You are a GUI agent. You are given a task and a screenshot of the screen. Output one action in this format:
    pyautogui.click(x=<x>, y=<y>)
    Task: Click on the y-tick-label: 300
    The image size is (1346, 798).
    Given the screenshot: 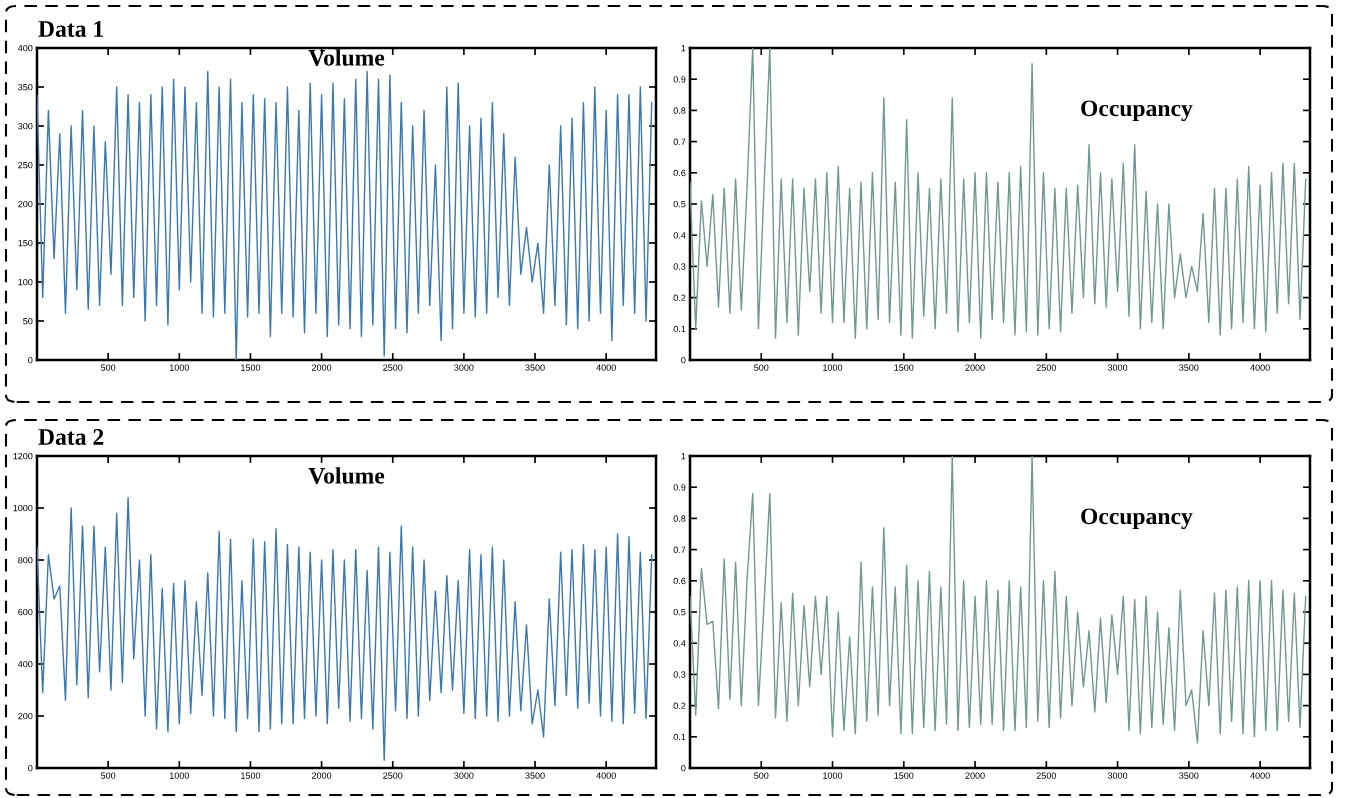 What is the action you would take?
    pyautogui.click(x=25, y=126)
    